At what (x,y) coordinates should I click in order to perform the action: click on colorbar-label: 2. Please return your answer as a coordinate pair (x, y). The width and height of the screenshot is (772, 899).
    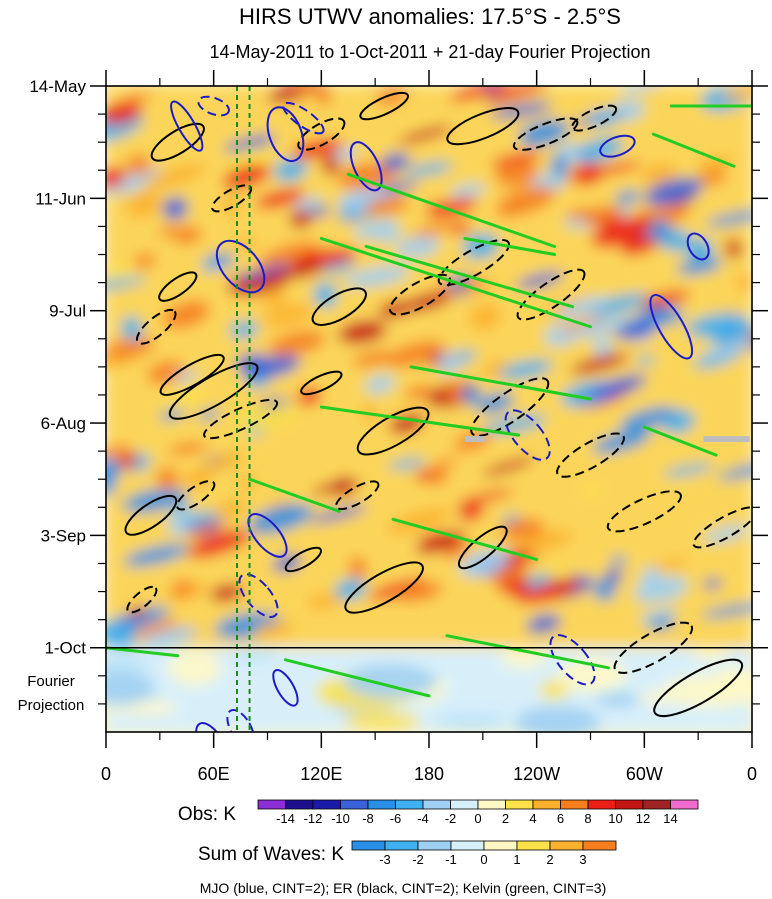
    Looking at the image, I should click on (549, 859).